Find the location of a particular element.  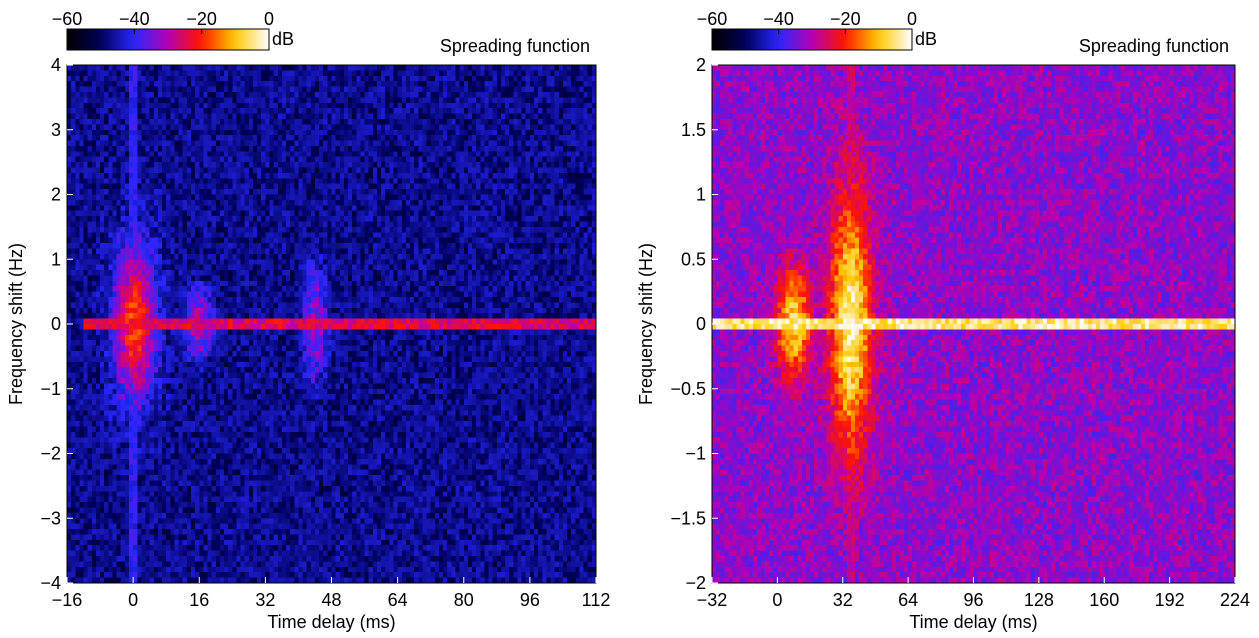

x-tick-label: −32 is located at coordinates (712, 600).